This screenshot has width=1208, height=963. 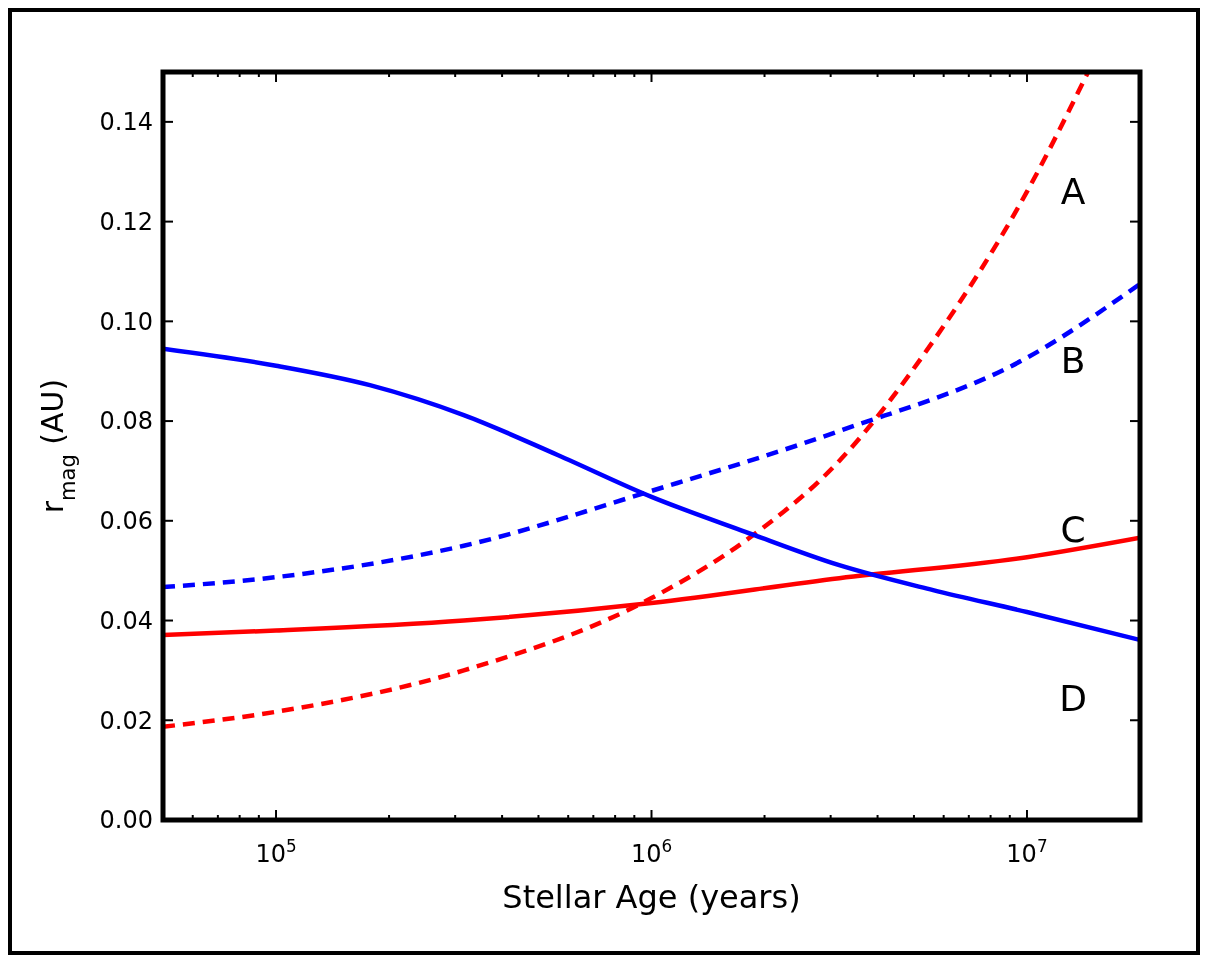 I want to click on y-tick-label: 0.10, so click(x=126, y=321).